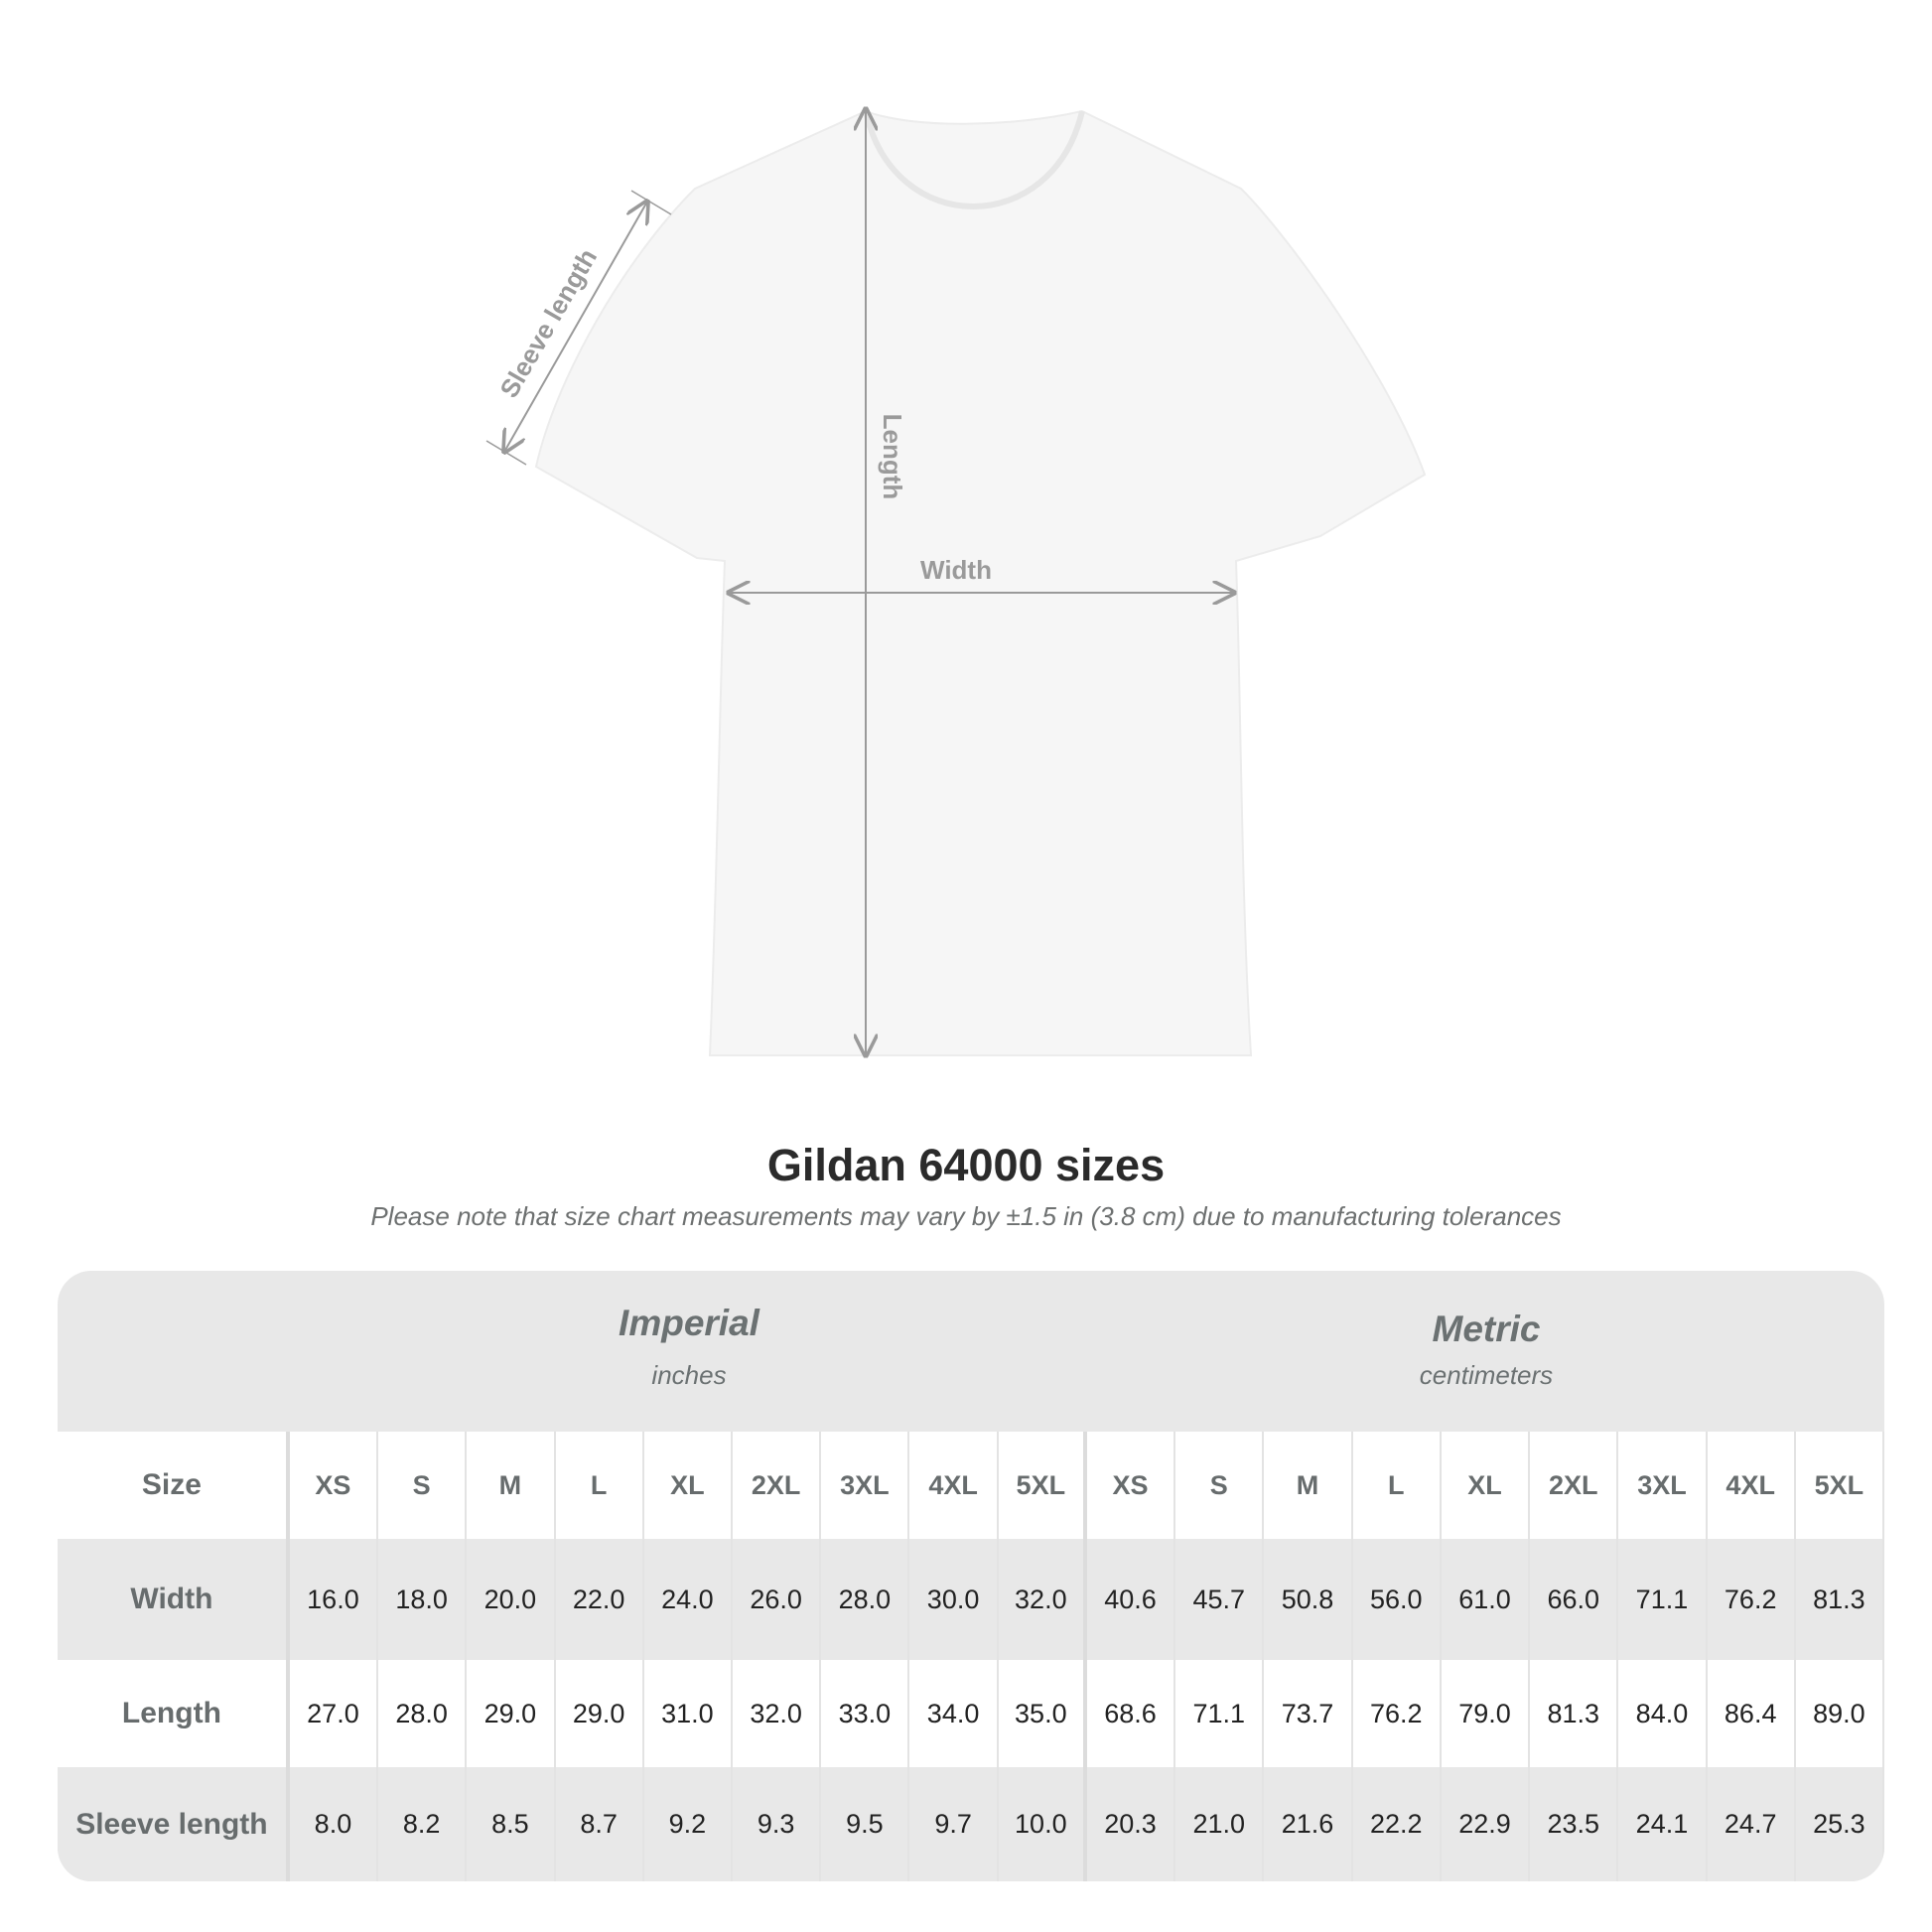 The height and width of the screenshot is (1932, 1932). I want to click on collar, so click(974, 159).